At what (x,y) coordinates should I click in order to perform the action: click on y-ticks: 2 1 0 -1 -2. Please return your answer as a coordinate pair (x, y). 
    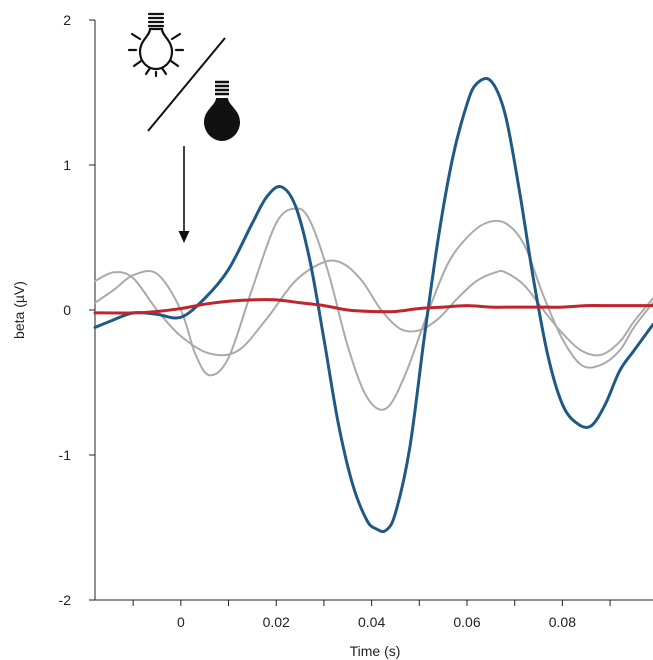
    Looking at the image, I should click on (77, 310).